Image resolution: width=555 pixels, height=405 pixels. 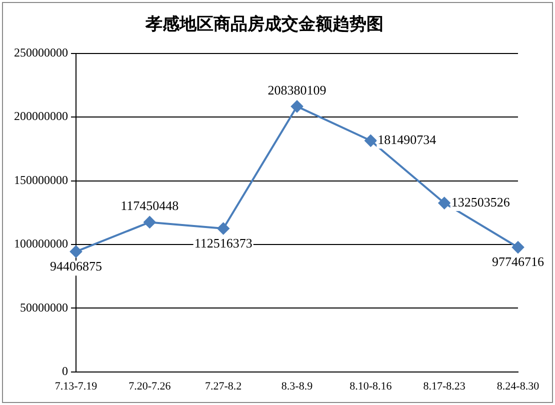 What do you see at coordinates (518, 386) in the screenshot?
I see `x-tick-label: 8.24-8.30` at bounding box center [518, 386].